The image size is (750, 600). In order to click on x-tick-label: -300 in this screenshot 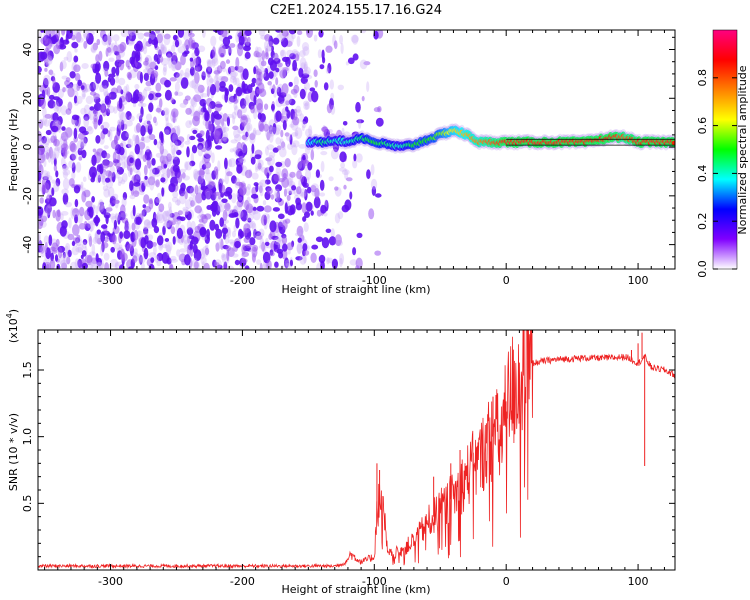, I will do `click(110, 280)`.